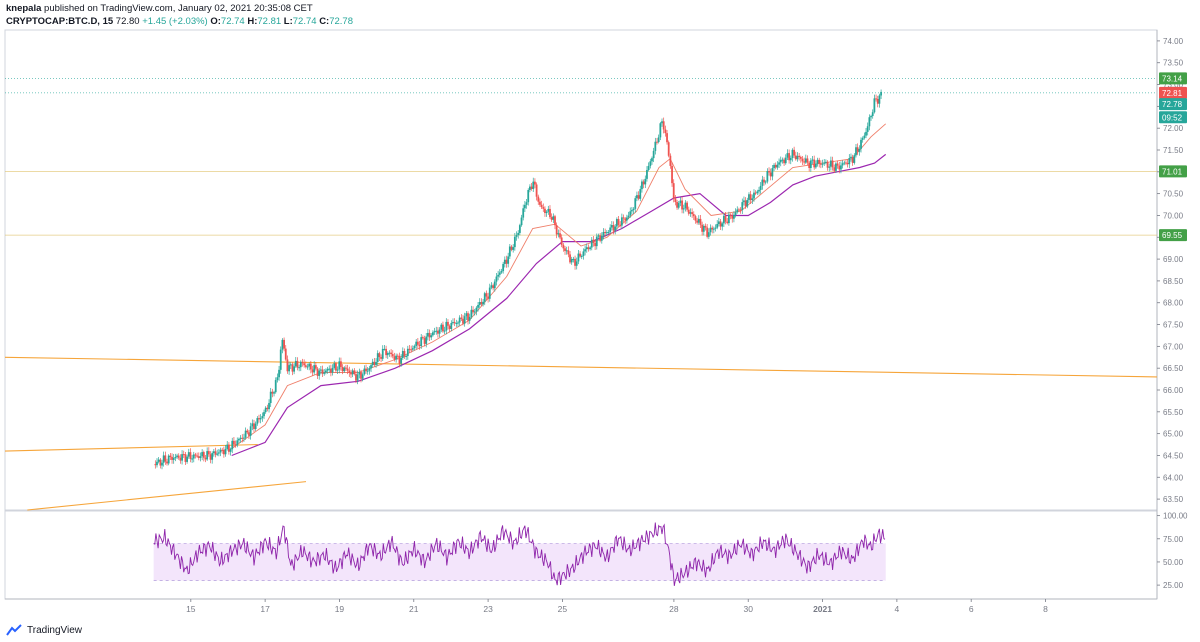 The image size is (1200, 642). What do you see at coordinates (822, 609) in the screenshot?
I see `time-tick-label-8: 2021` at bounding box center [822, 609].